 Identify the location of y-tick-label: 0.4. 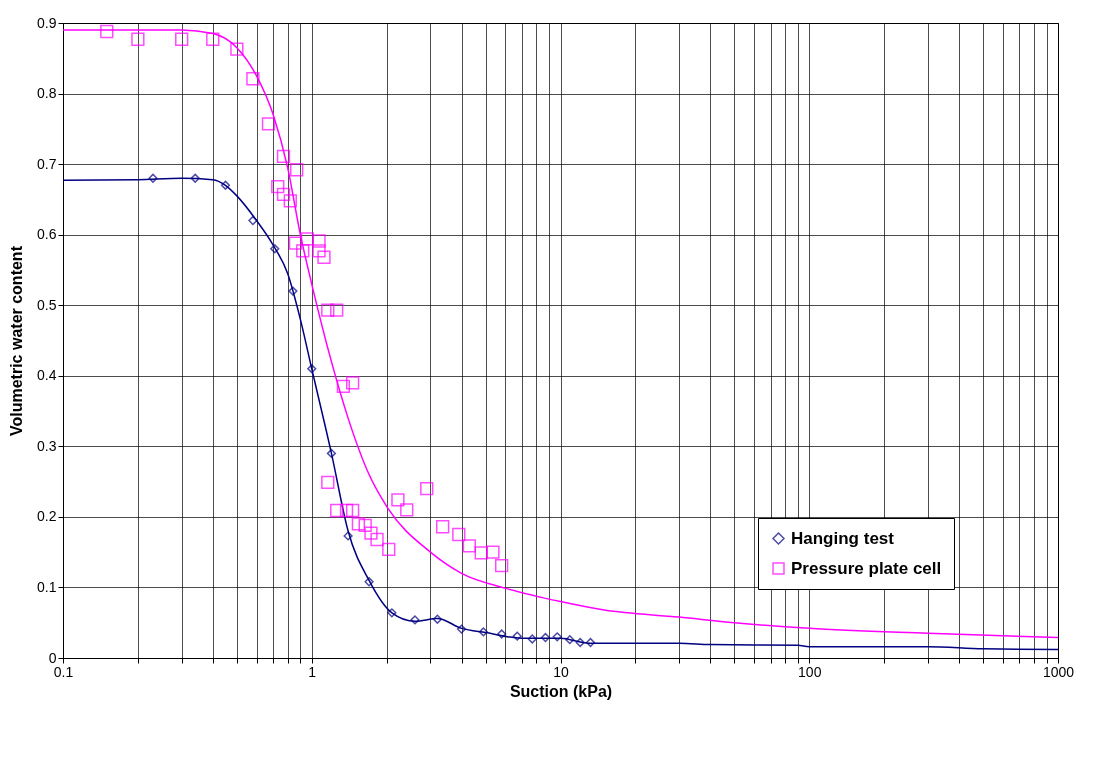
(47, 375).